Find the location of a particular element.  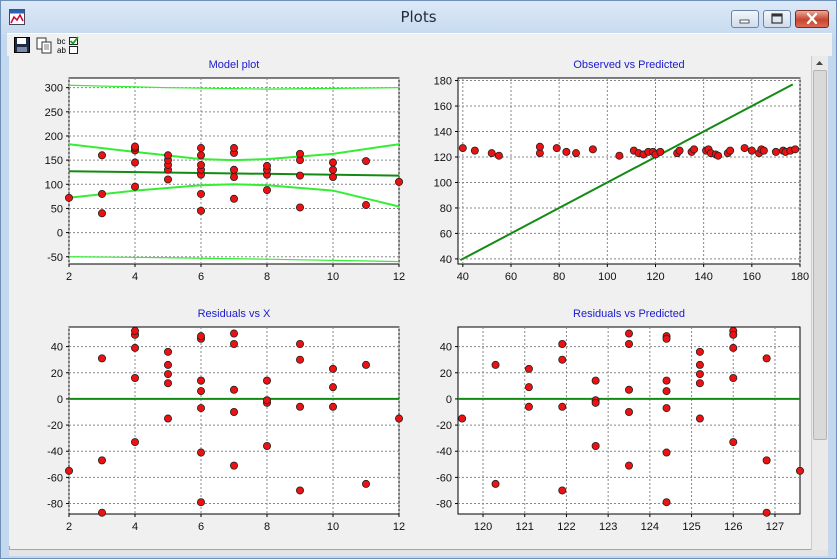

y-tick-label: -50 is located at coordinates (55, 258).